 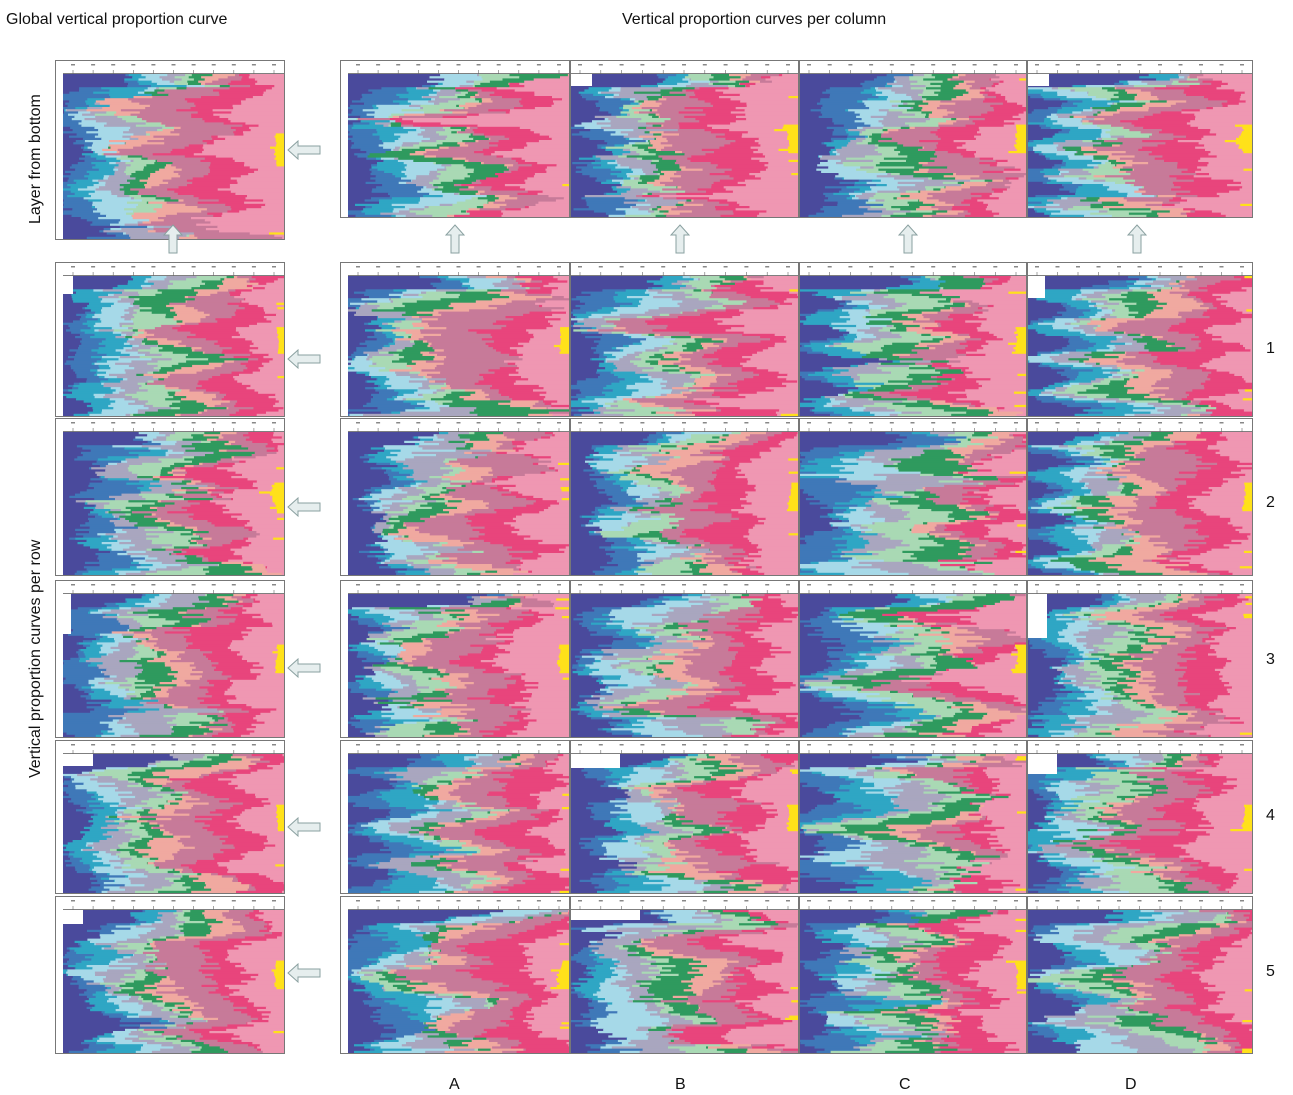 What do you see at coordinates (684, 139) in the screenshot?
I see `column-curve-b` at bounding box center [684, 139].